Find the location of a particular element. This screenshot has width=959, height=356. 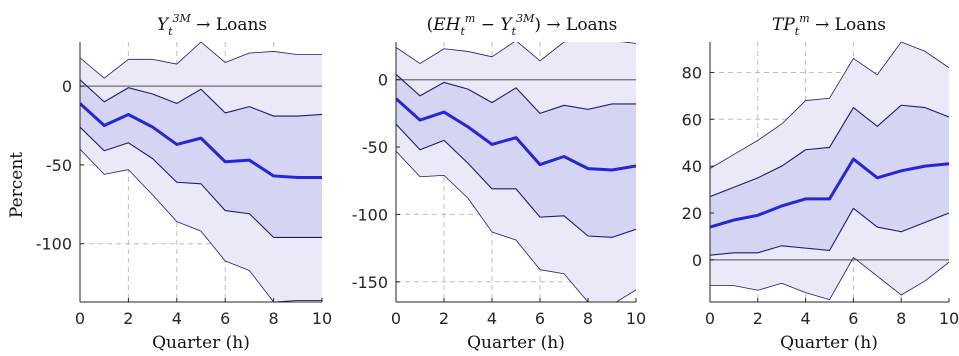

panel-3-inner-band is located at coordinates (829, 180).